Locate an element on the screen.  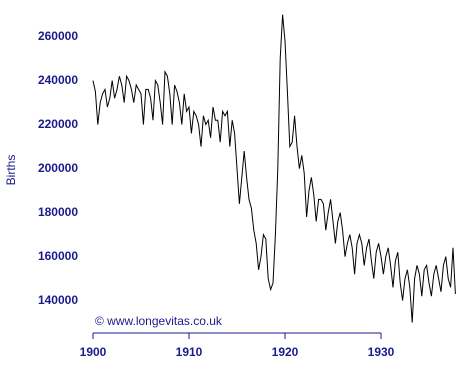
y-axis-label: Births is located at coordinates (11, 170).